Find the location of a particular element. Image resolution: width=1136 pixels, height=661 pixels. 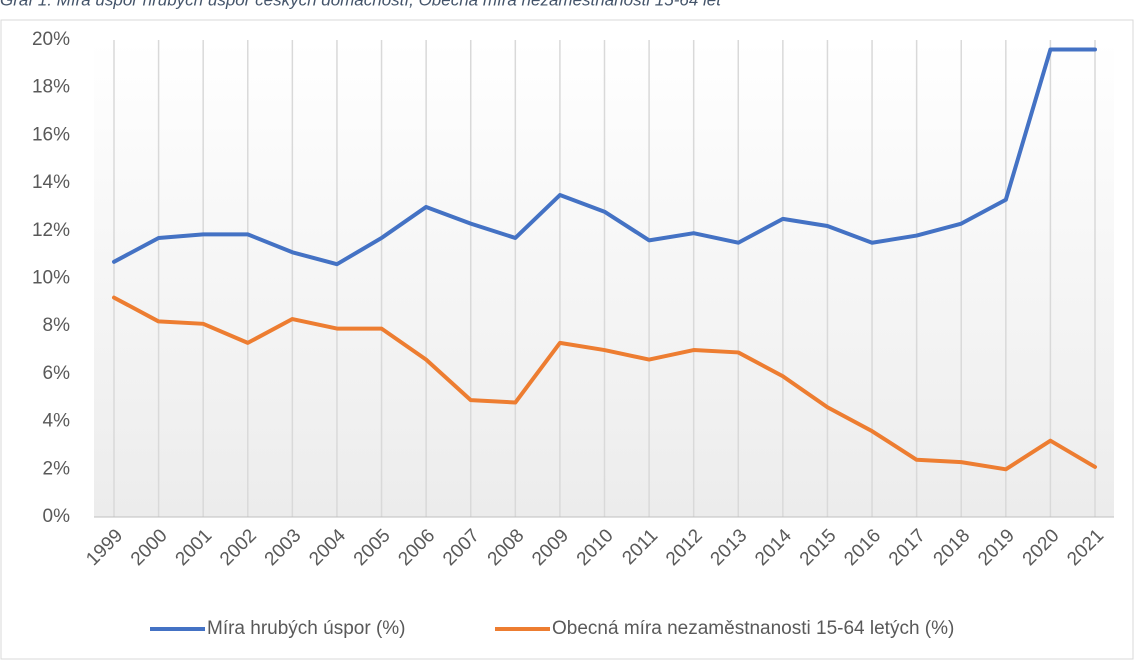

x-tick-label: 2000 is located at coordinates (149, 547).